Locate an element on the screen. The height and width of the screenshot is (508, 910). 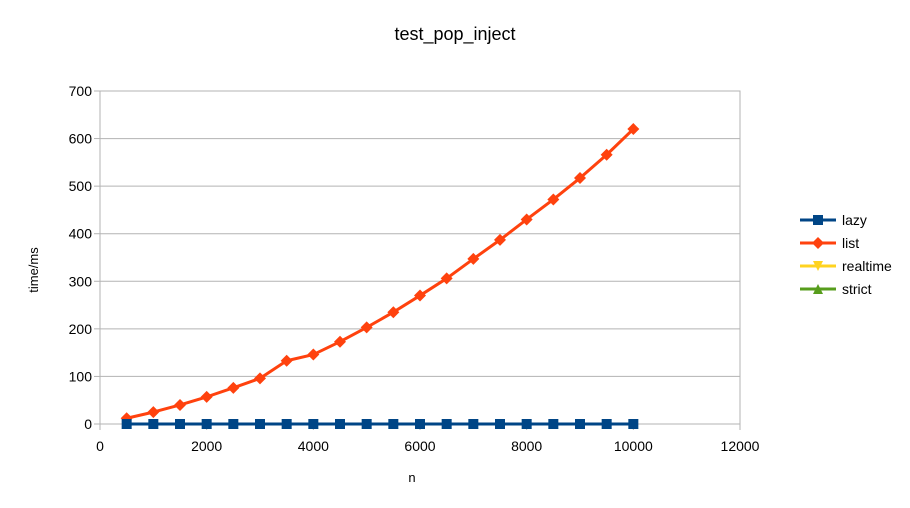
x-tick-label: 8000 is located at coordinates (526, 446).